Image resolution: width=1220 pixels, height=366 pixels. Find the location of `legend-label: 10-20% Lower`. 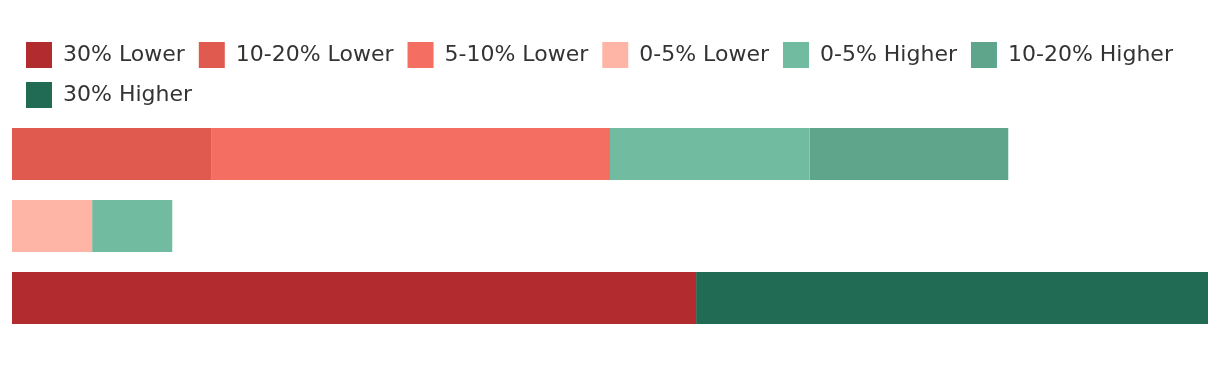

legend-label: 10-20% Lower is located at coordinates (315, 53).